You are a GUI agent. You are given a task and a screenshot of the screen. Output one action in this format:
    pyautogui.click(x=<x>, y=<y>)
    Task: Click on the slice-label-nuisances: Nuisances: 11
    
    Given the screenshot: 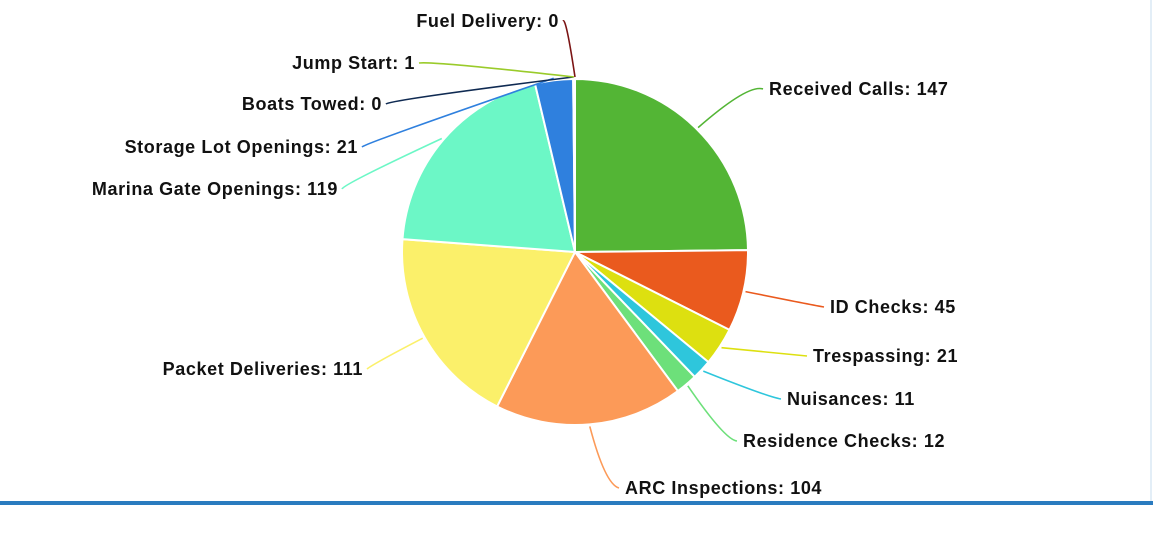 What is the action you would take?
    pyautogui.click(x=851, y=399)
    